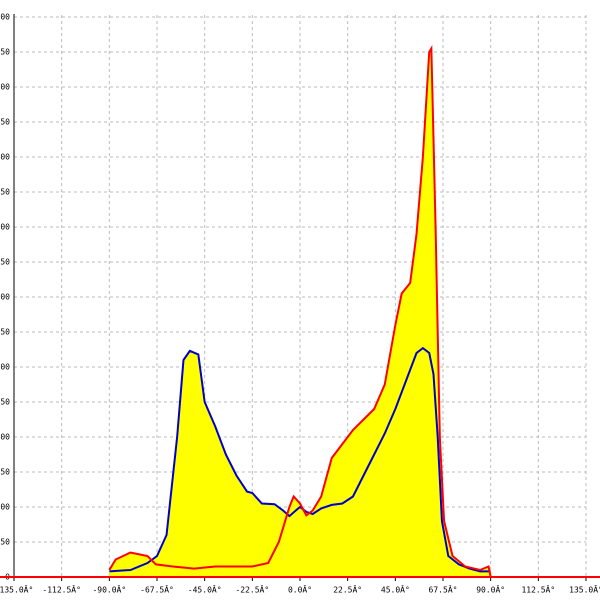 The width and height of the screenshot is (600, 600). What do you see at coordinates (5, 87) in the screenshot?
I see `y-tick-label: 700` at bounding box center [5, 87].